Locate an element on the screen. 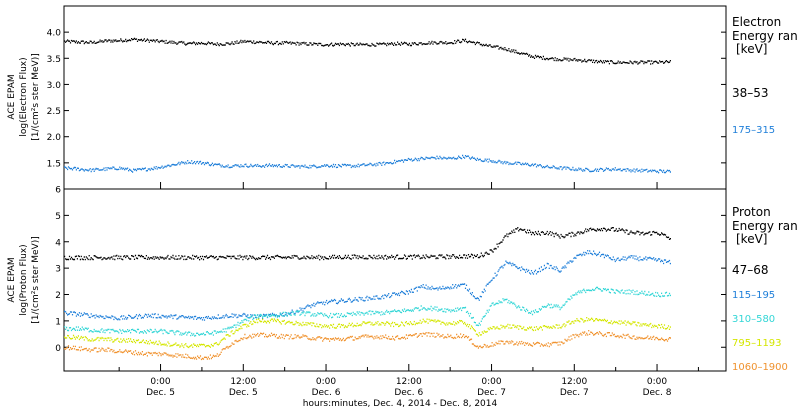  y-tick-label-electron-3: 3.0 is located at coordinates (54, 86).